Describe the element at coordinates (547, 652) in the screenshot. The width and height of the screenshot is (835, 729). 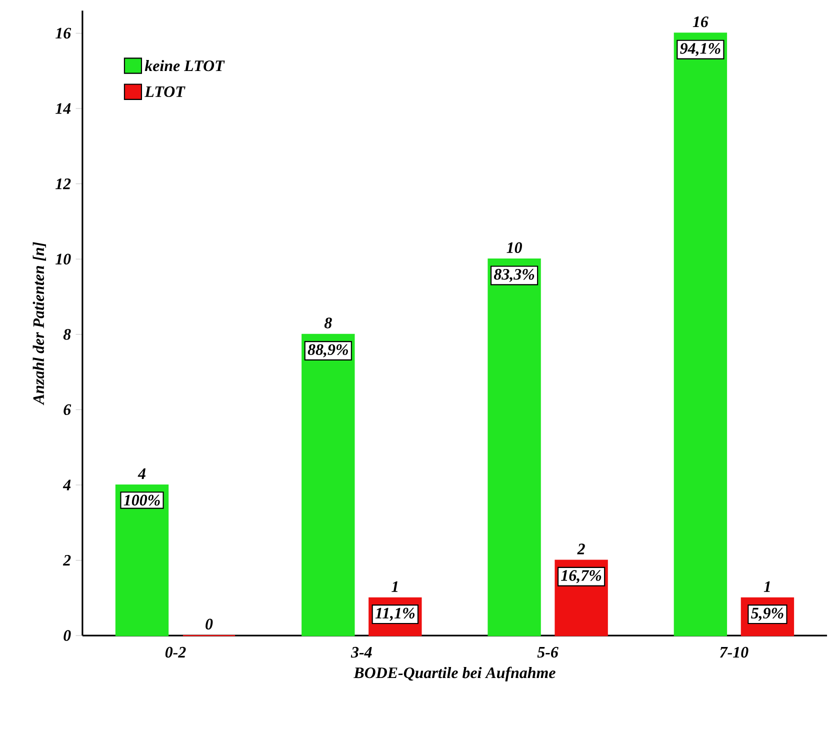
I see `x-tick-label: 5-6` at that location.